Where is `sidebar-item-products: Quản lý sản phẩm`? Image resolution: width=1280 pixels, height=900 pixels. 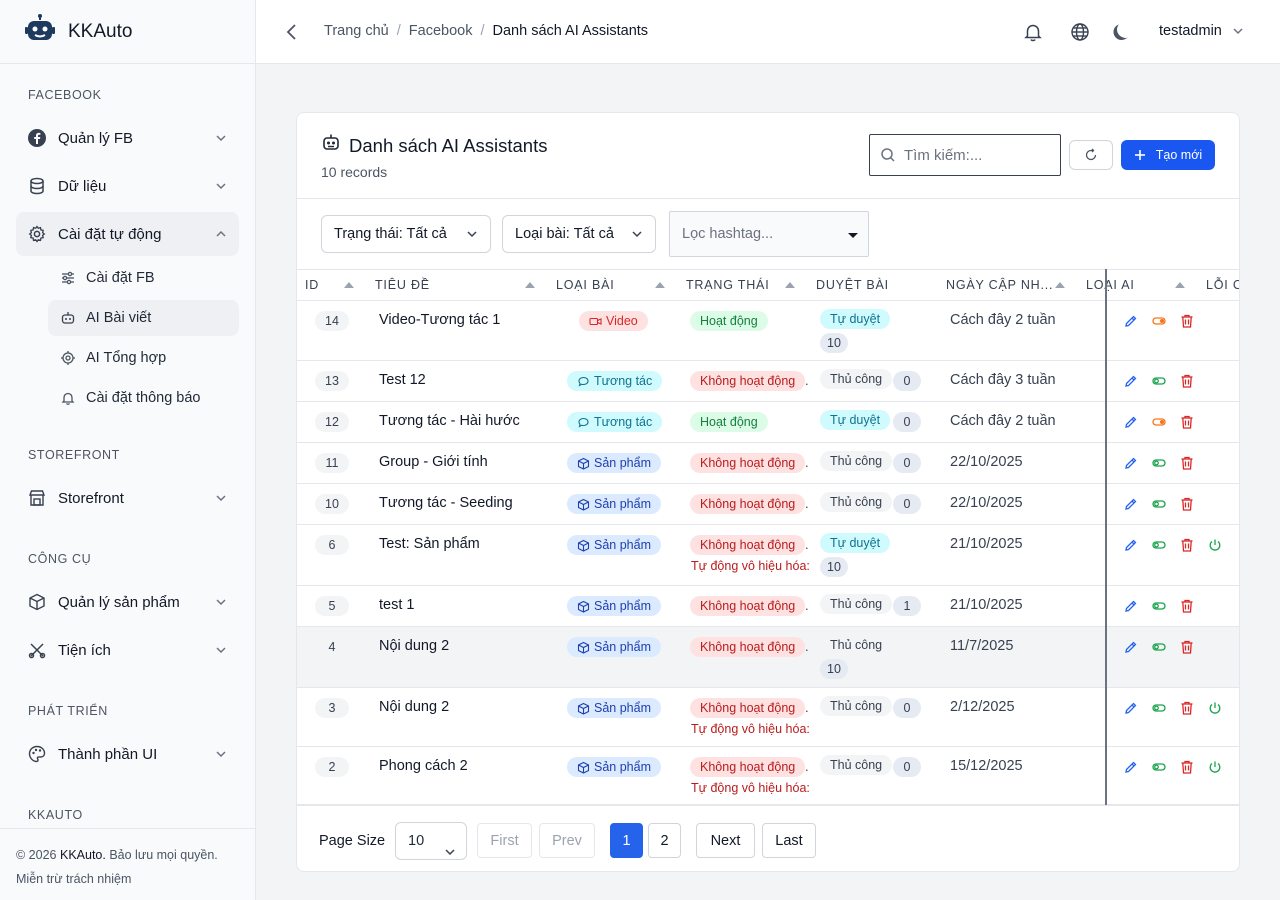
sidebar-item-products: Quản lý sản phẩm is located at coordinates (127, 602).